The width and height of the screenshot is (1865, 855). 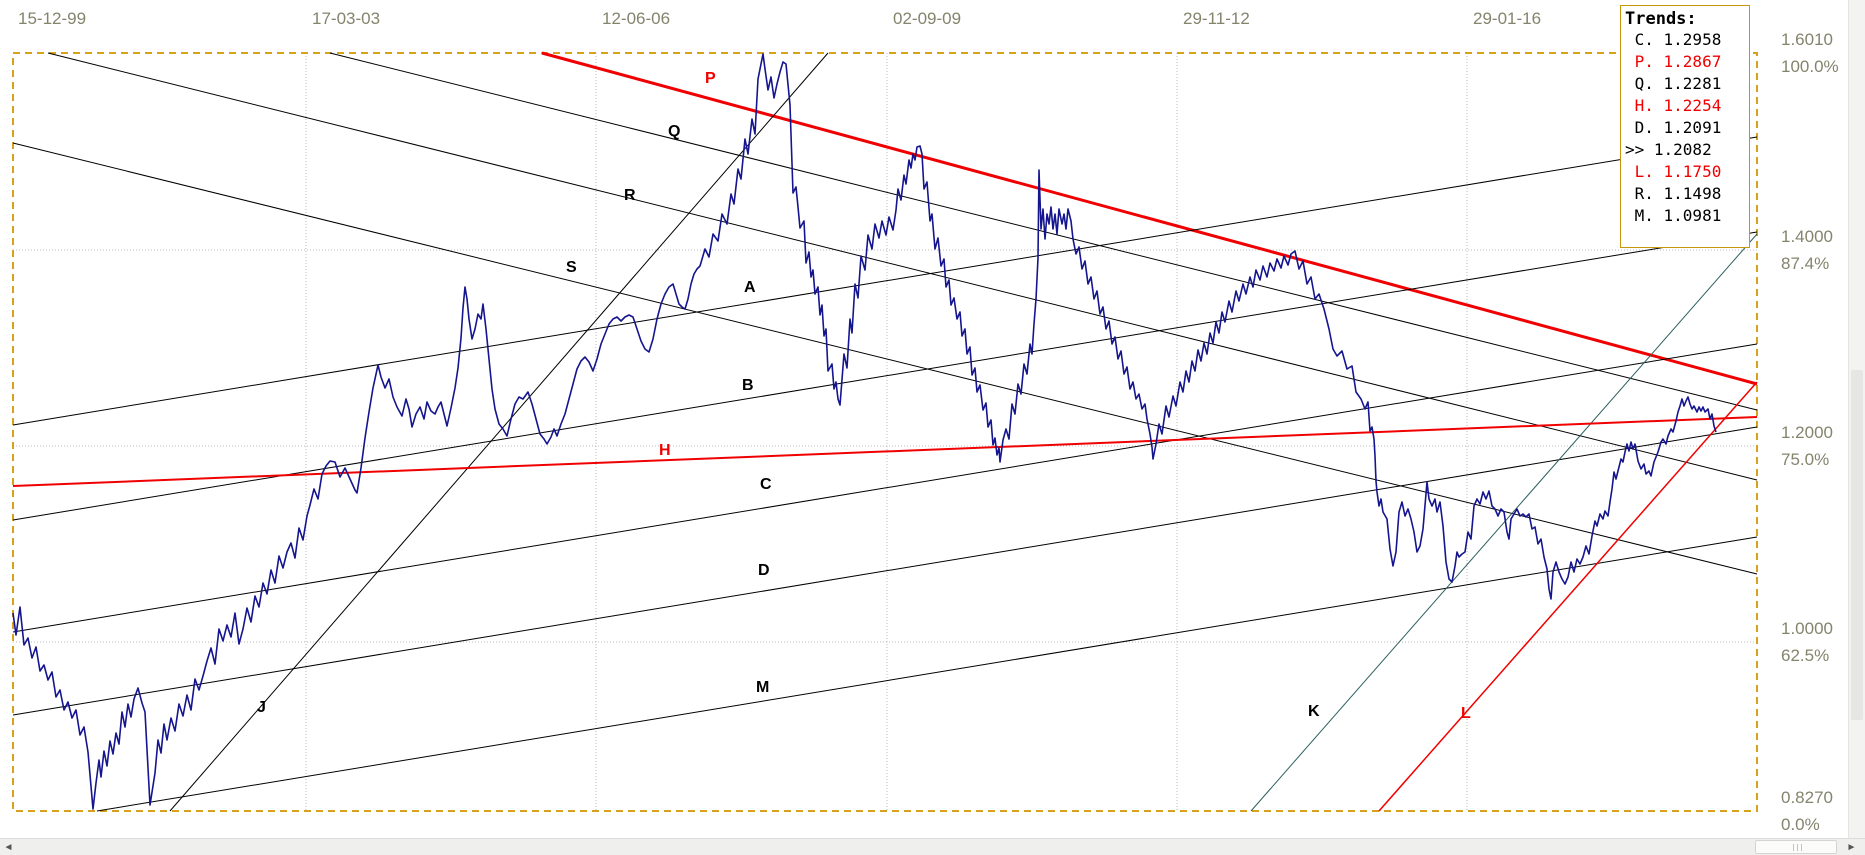 I want to click on price-axis-percent: 62.5%, so click(x=1805, y=655).